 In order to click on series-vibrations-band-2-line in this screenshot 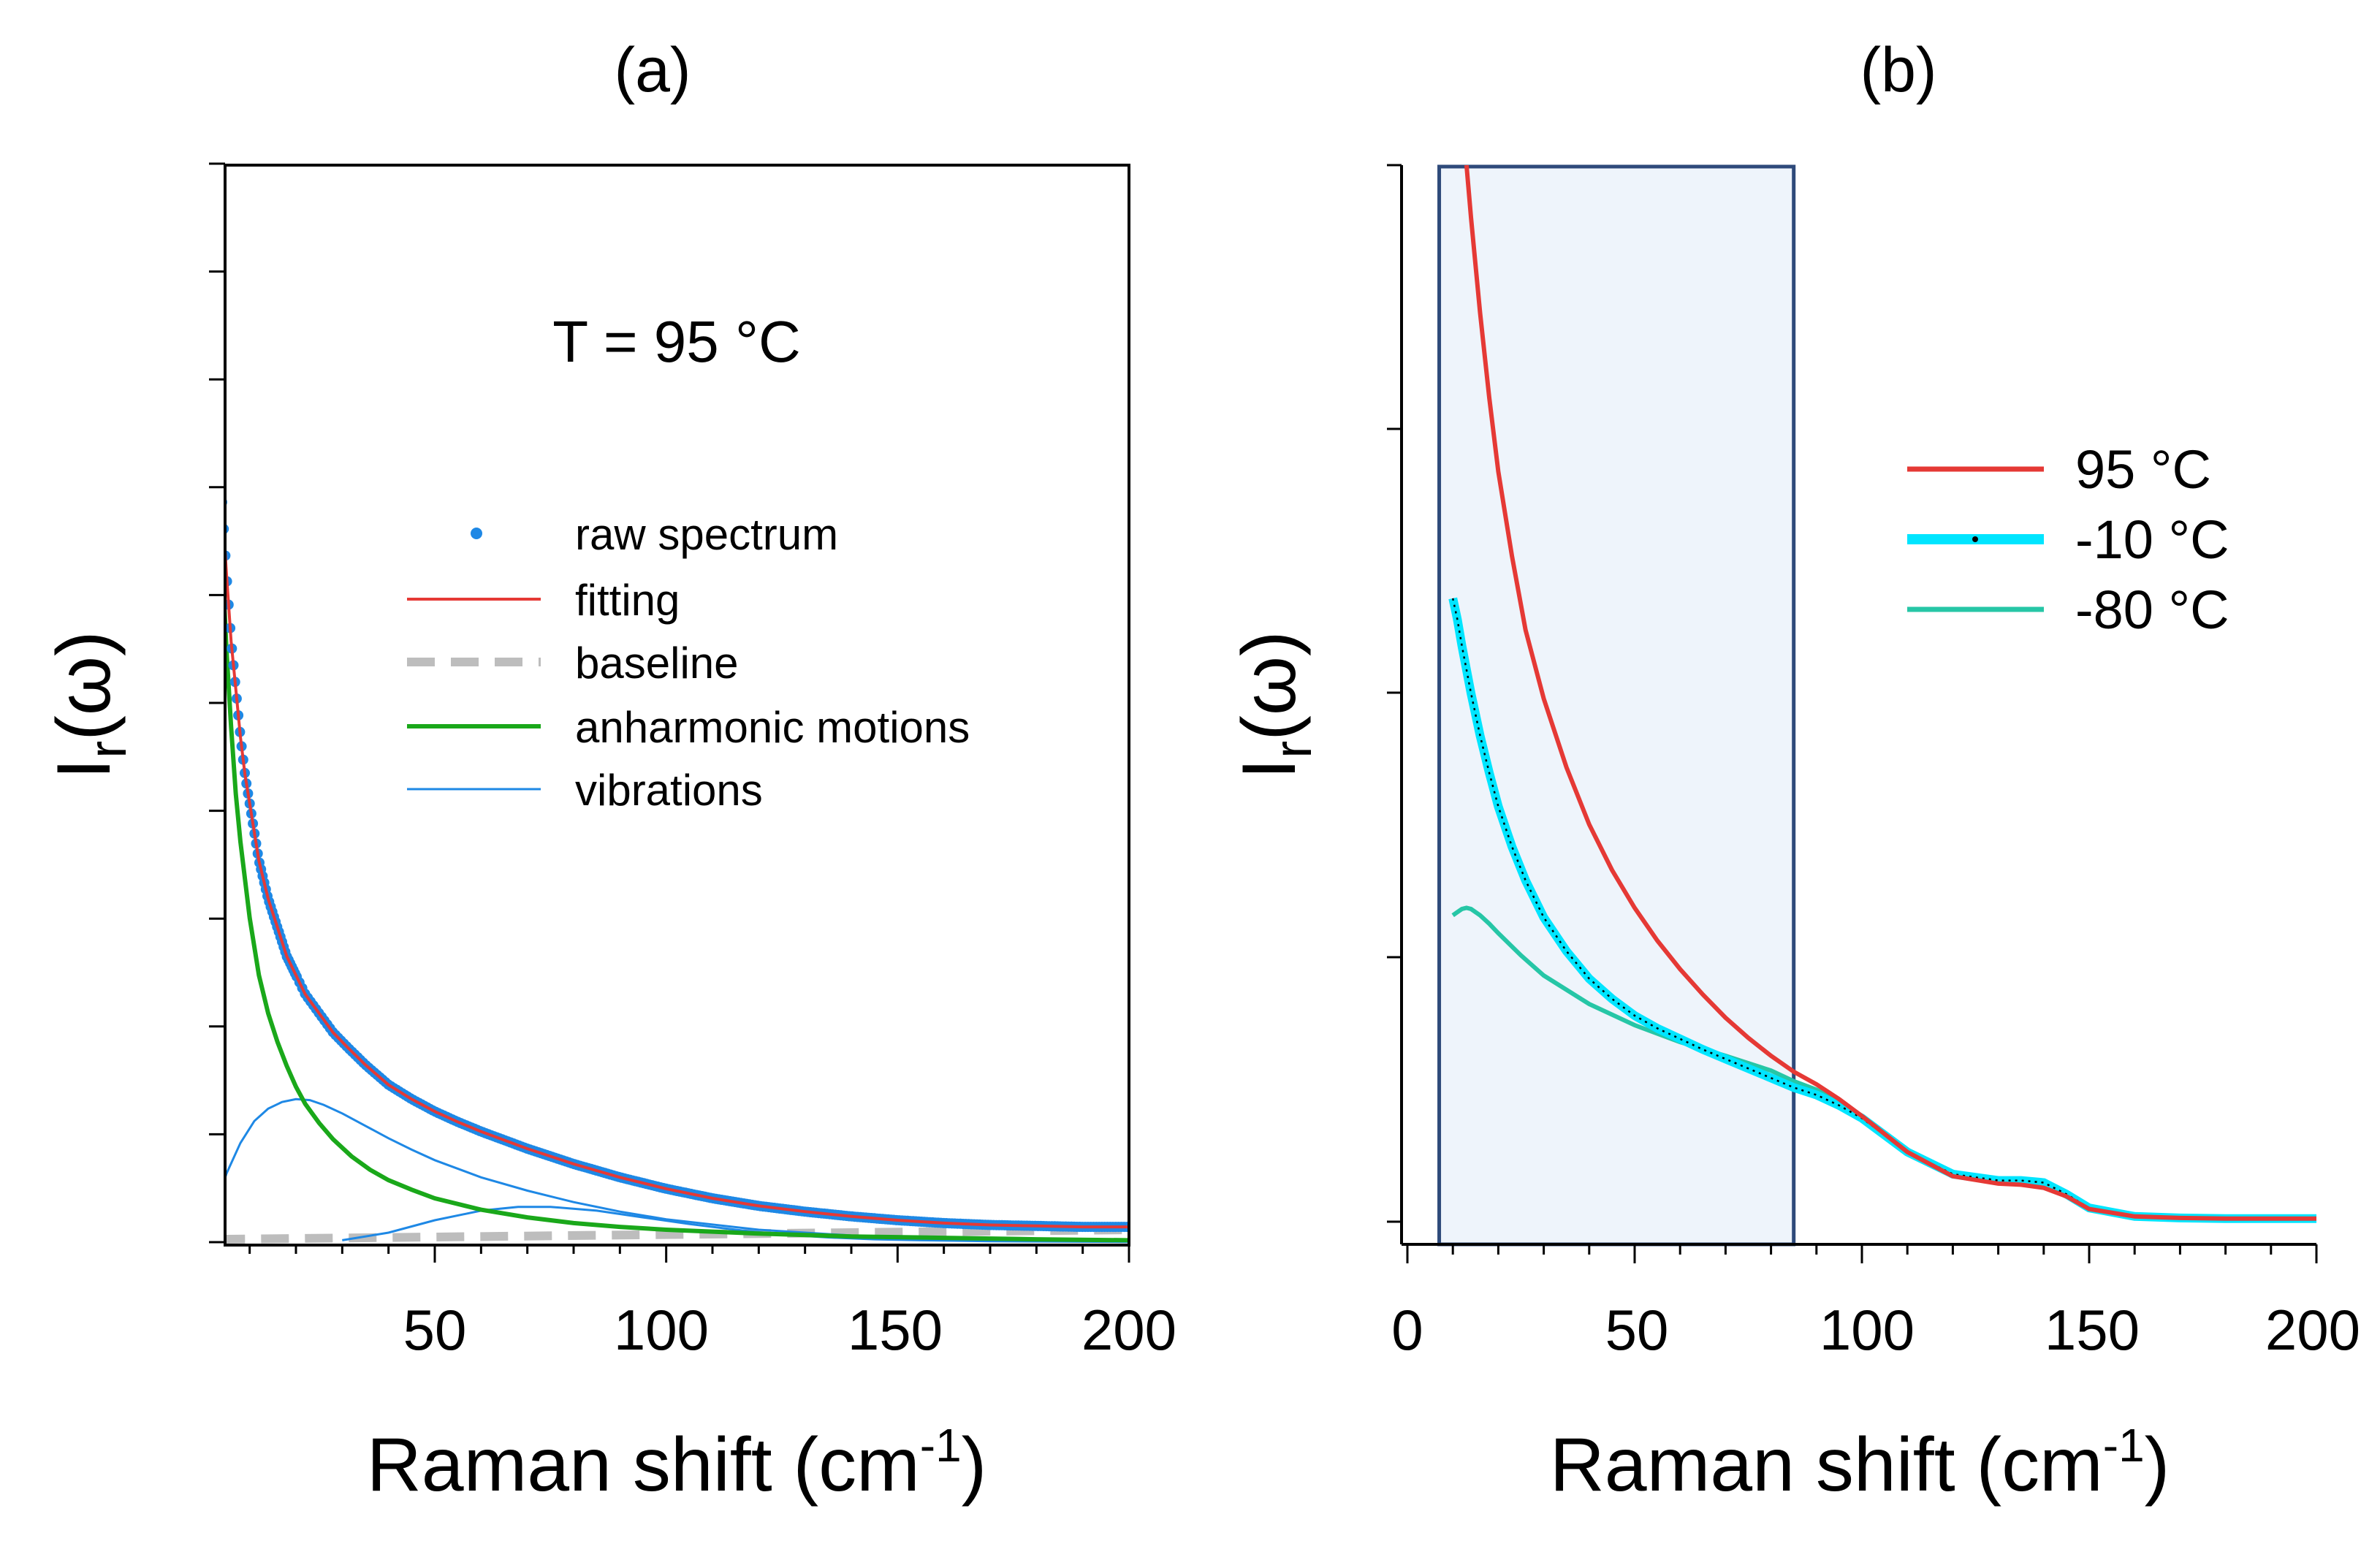, I will do `click(735, 1225)`.